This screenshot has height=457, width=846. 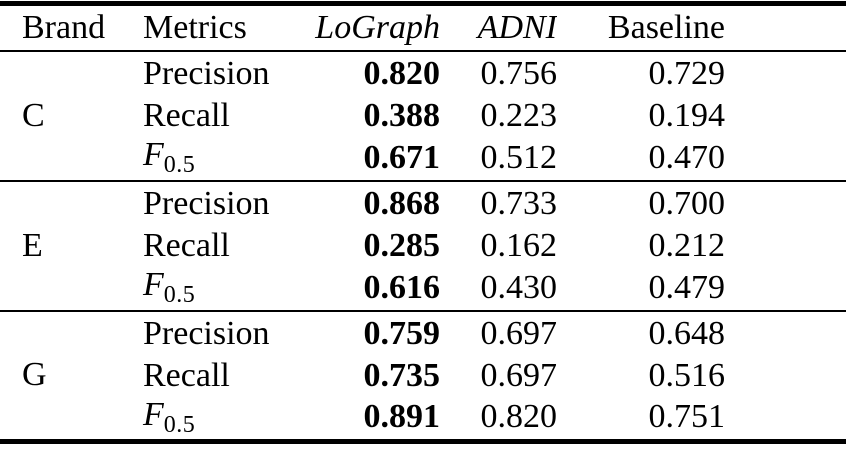 I want to click on column-header-baseline: Baseline, so click(x=666, y=27).